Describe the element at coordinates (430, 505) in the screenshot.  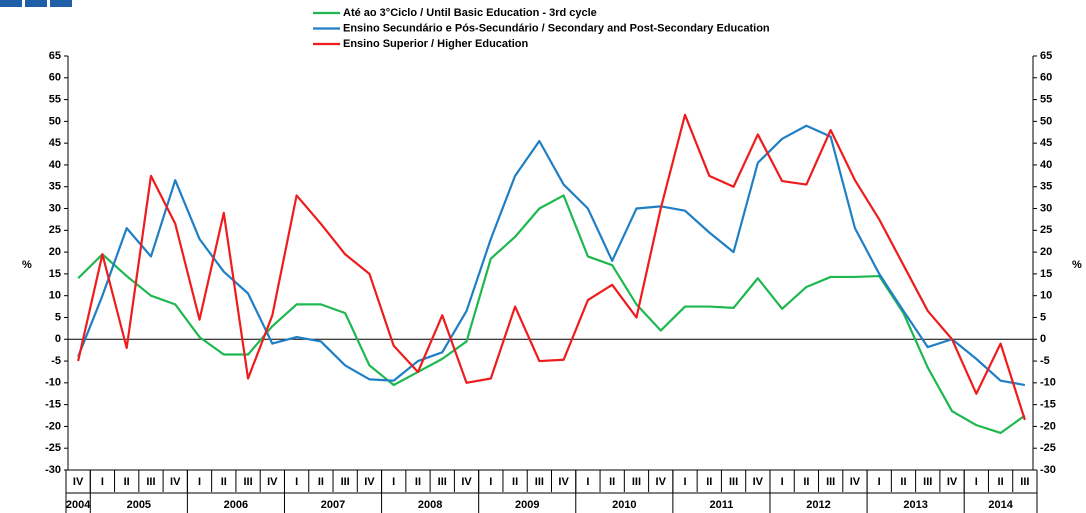
I see `year-label: 2008` at that location.